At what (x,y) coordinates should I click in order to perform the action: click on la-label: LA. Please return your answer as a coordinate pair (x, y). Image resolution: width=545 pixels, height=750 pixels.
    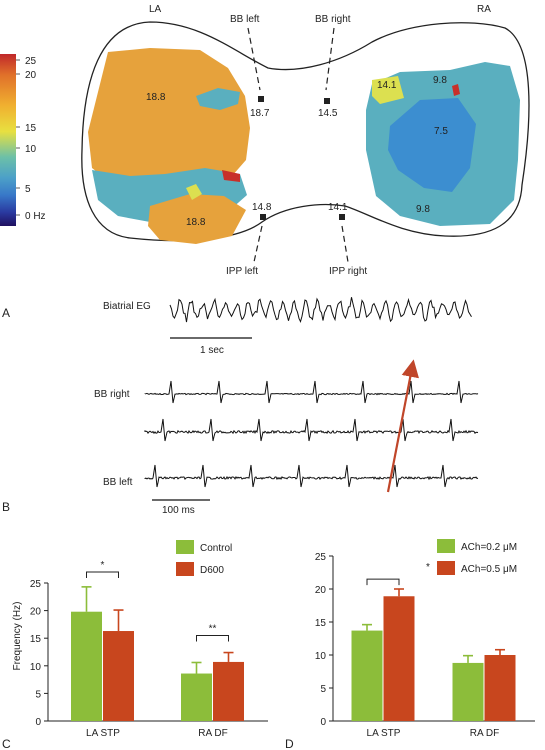
    Looking at the image, I should click on (155, 9).